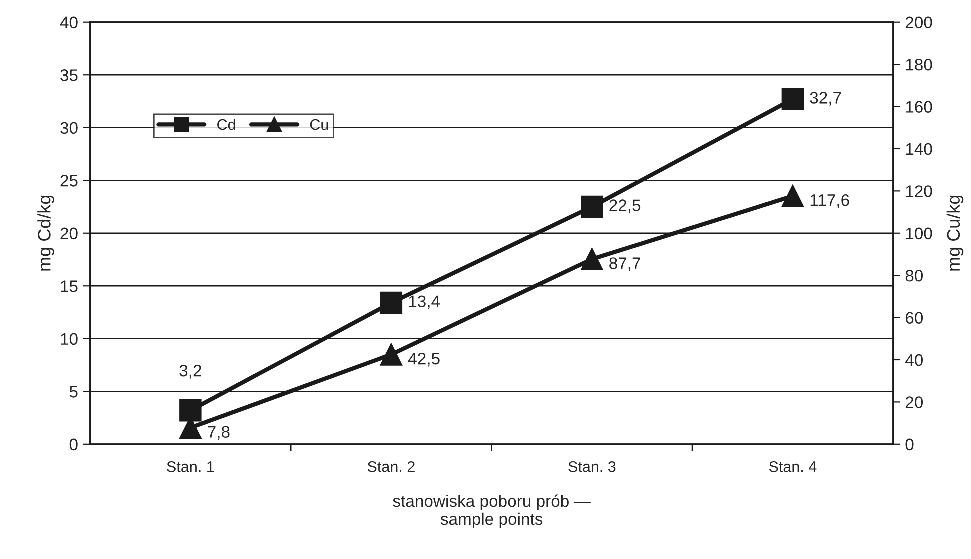 The width and height of the screenshot is (971, 559). What do you see at coordinates (955, 233) in the screenshot?
I see `y2-axis-title: mg Cu/kg` at bounding box center [955, 233].